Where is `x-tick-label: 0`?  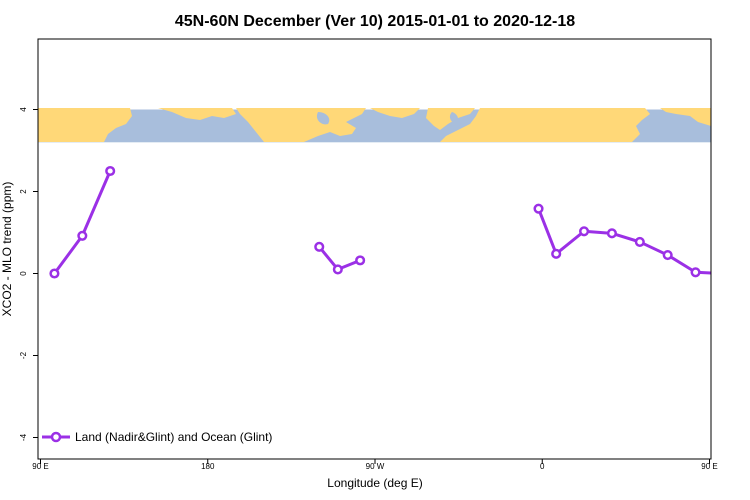
x-tick-label: 0 is located at coordinates (542, 466).